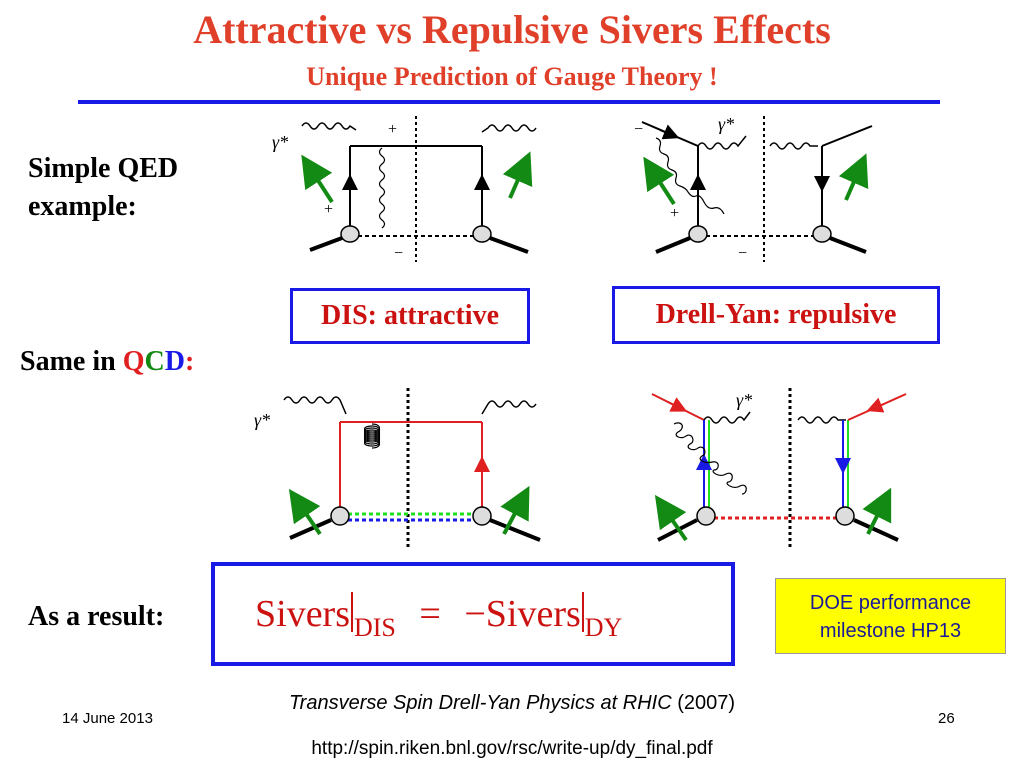 This screenshot has height=768, width=1024. What do you see at coordinates (512, 76) in the screenshot?
I see `slide-subtitle: Unique Prediction of Gauge Theory !` at bounding box center [512, 76].